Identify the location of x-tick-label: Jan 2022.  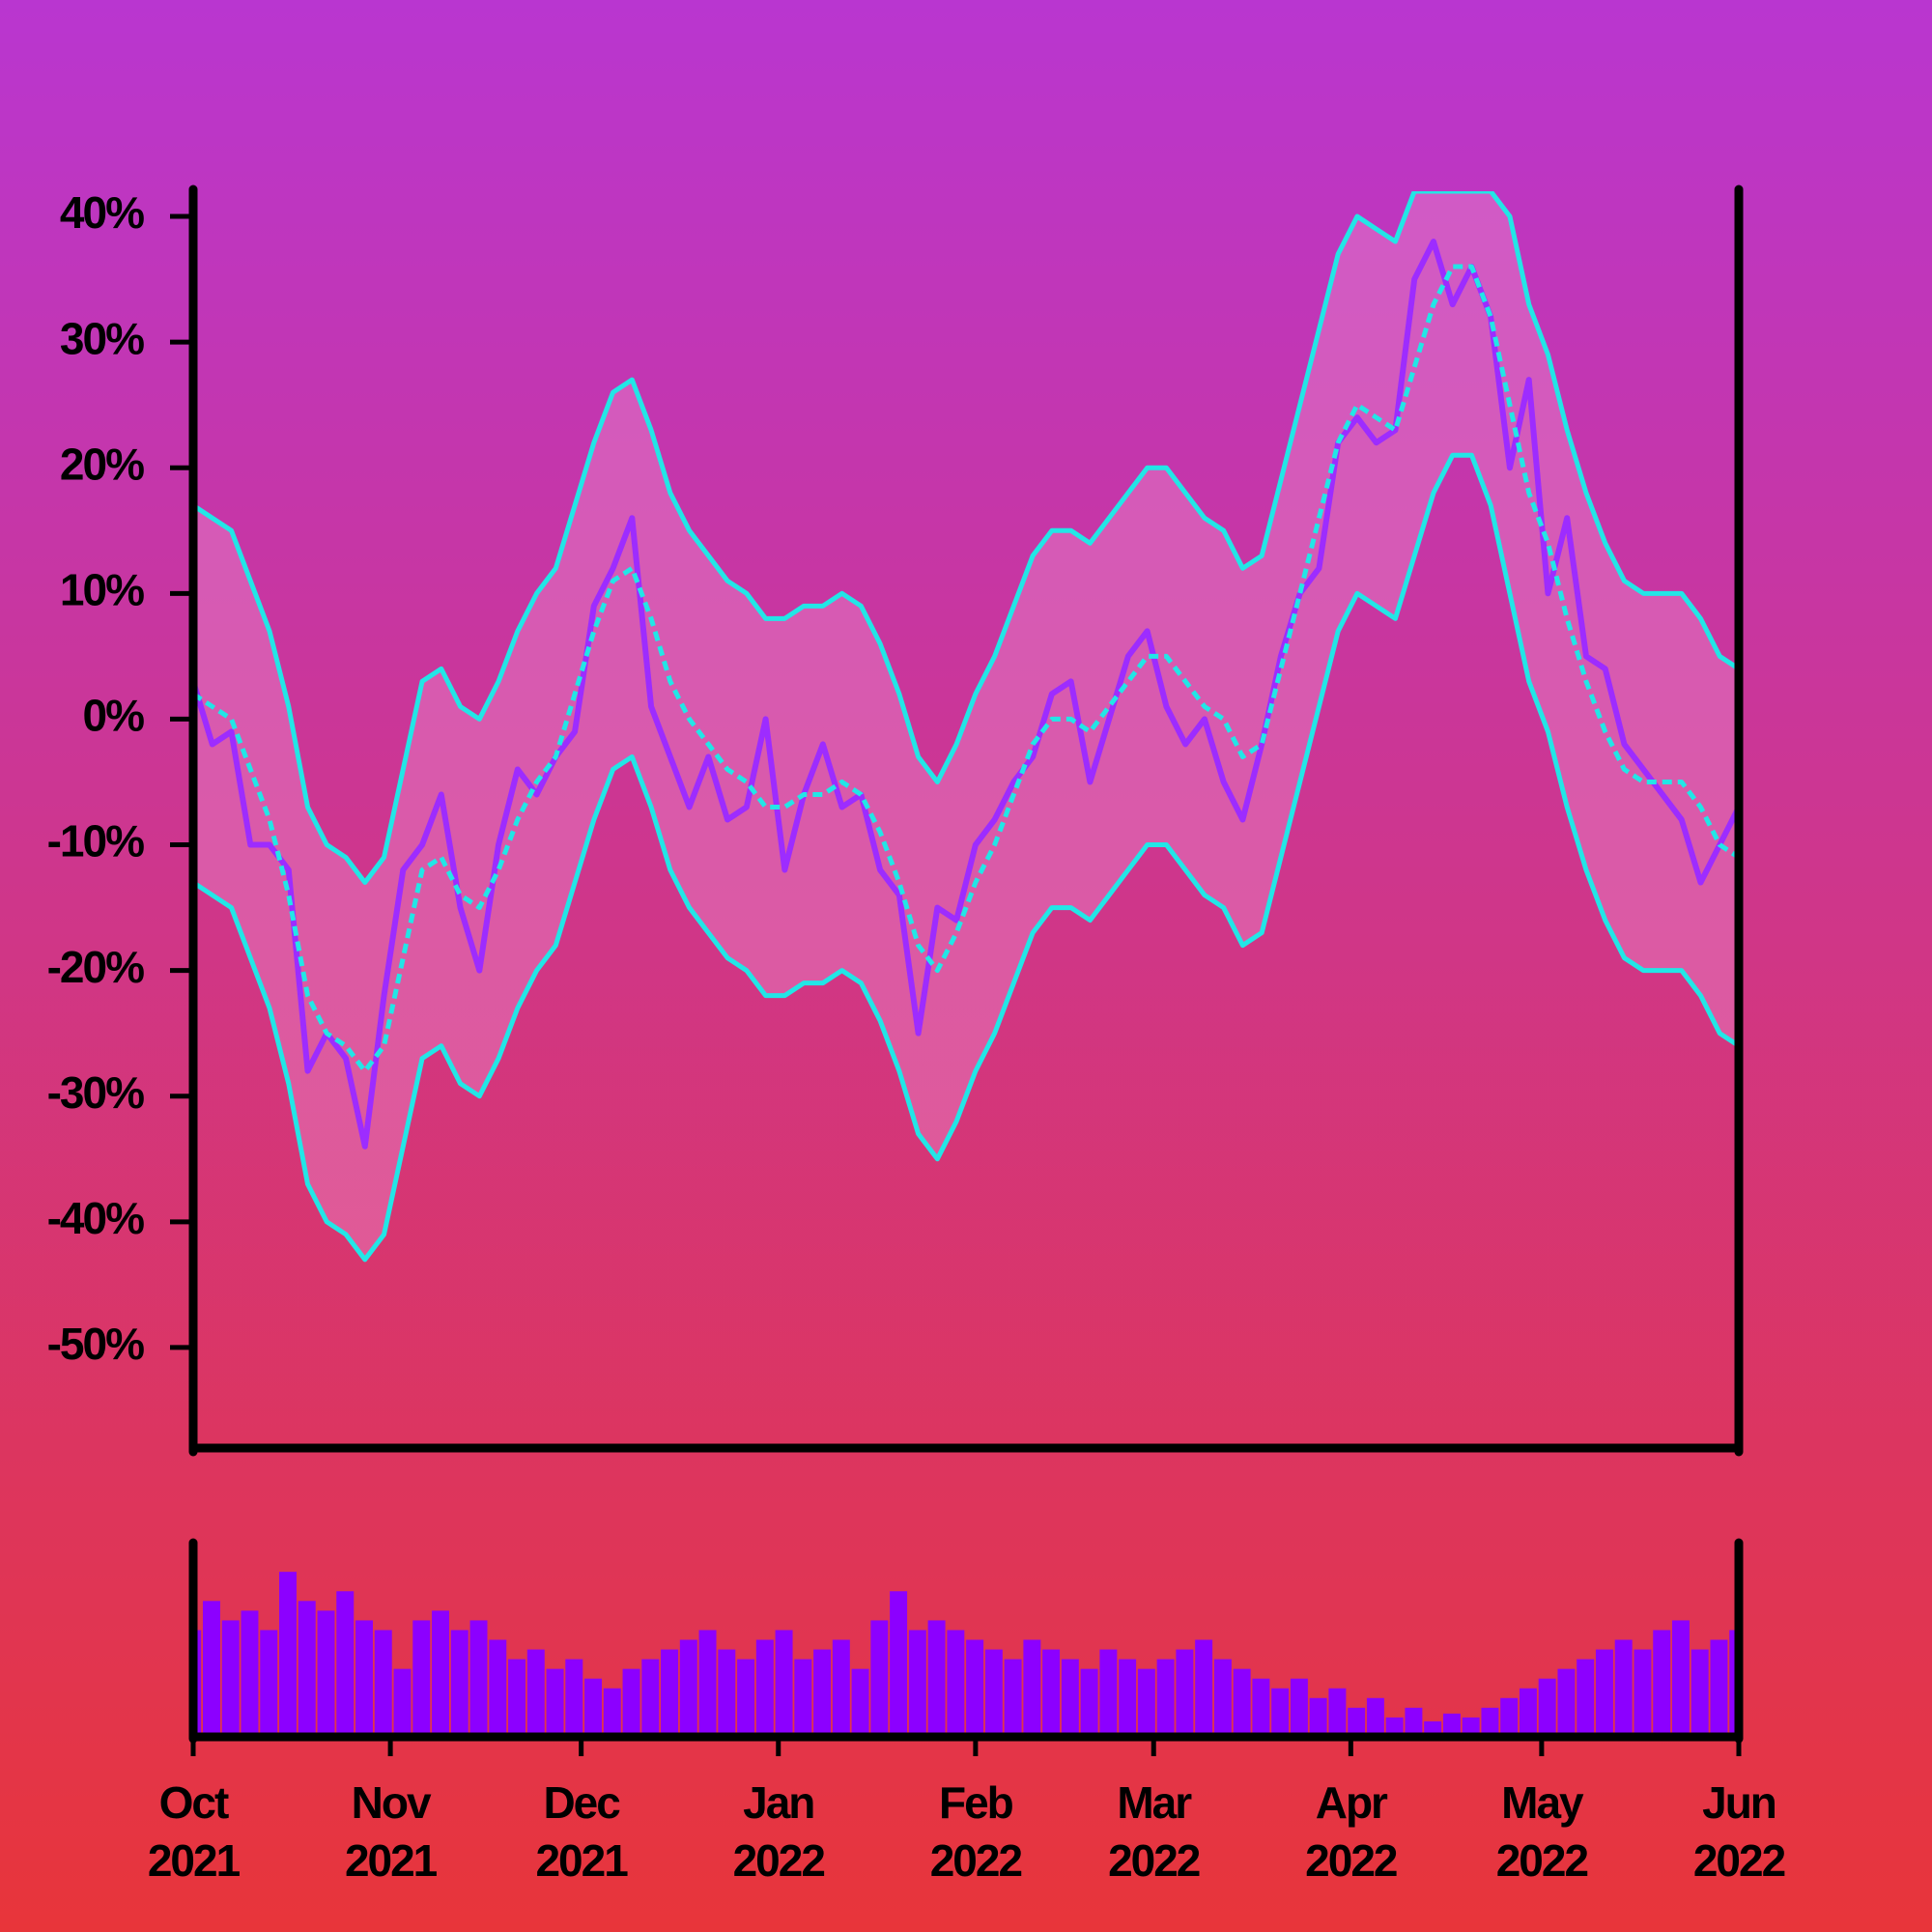
(779, 1831).